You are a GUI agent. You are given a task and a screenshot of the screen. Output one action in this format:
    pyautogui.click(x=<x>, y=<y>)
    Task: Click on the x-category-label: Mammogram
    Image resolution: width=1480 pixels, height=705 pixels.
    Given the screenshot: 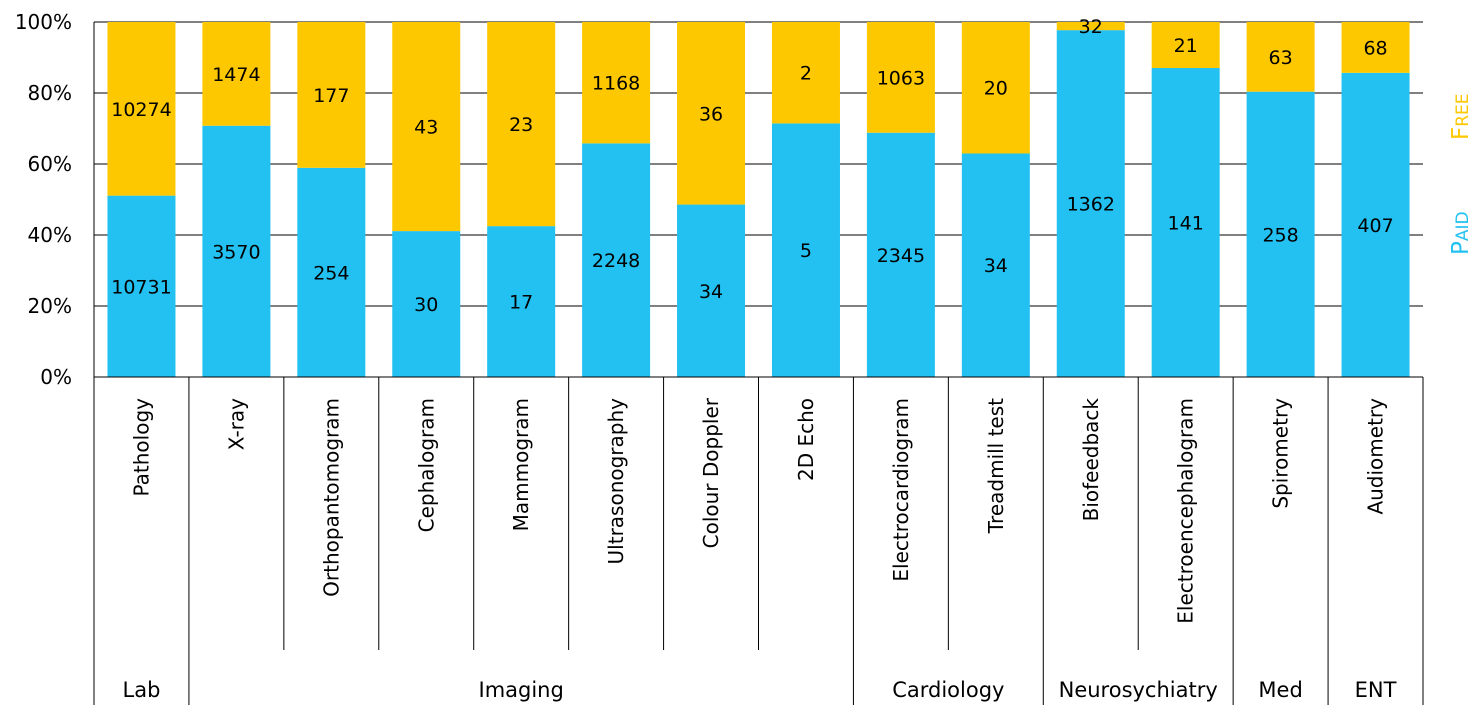 What is the action you would take?
    pyautogui.click(x=521, y=464)
    